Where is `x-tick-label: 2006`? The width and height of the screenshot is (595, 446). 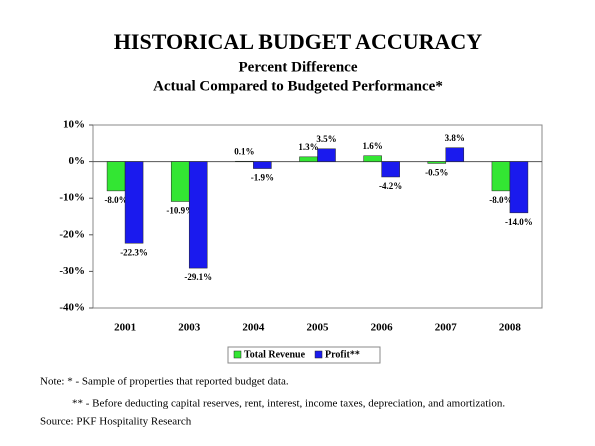 x-tick-label: 2006 is located at coordinates (382, 328).